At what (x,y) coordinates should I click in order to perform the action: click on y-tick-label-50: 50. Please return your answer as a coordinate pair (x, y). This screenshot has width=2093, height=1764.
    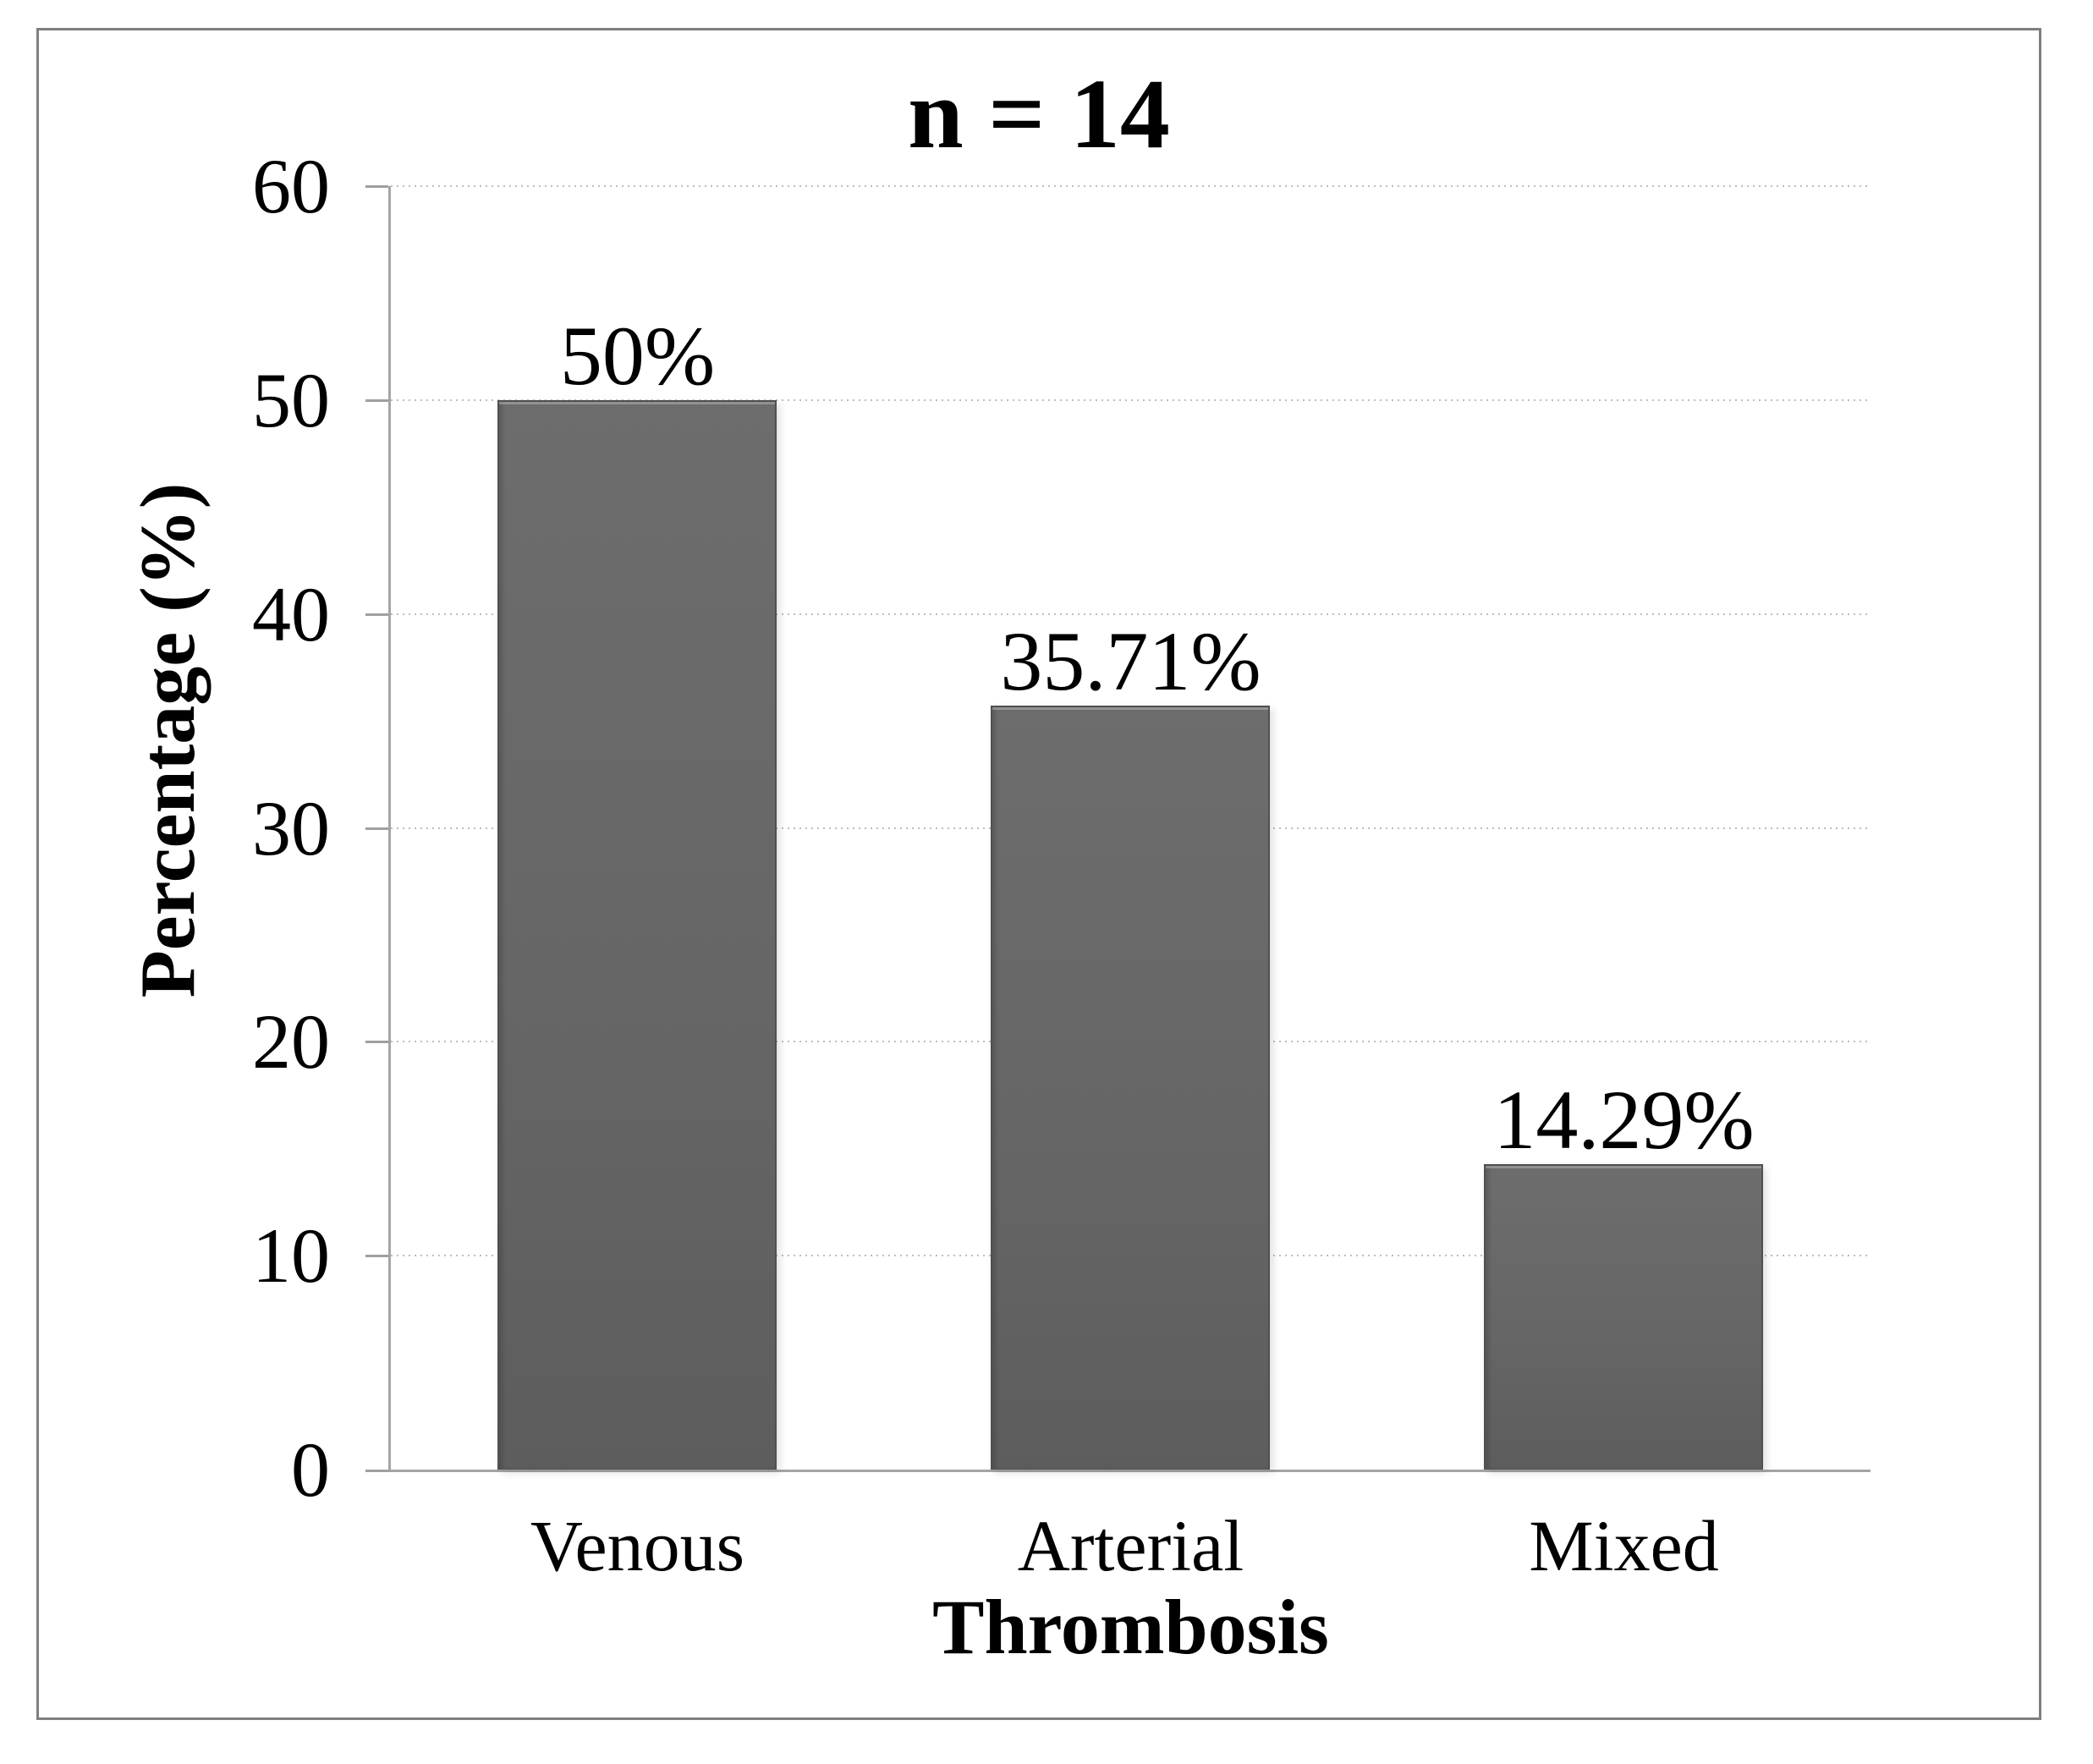
    Looking at the image, I should click on (291, 399).